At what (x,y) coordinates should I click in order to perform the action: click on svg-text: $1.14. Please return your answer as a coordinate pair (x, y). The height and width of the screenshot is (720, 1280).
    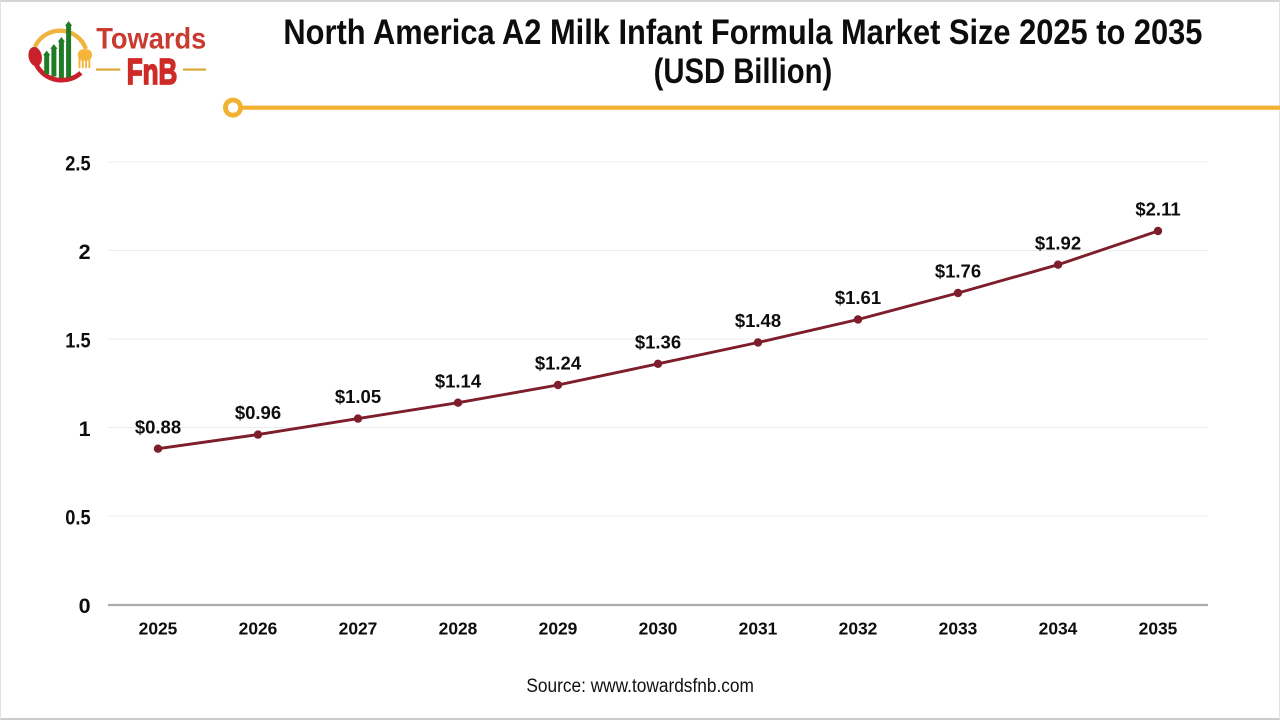
    Looking at the image, I should click on (458, 380).